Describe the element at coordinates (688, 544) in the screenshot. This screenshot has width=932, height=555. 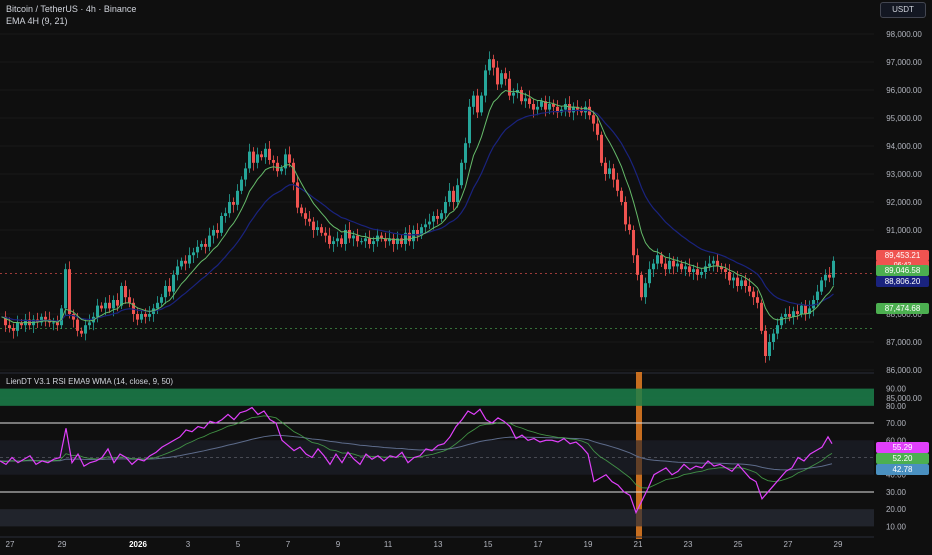
I see `x-tick-label: 23` at that location.